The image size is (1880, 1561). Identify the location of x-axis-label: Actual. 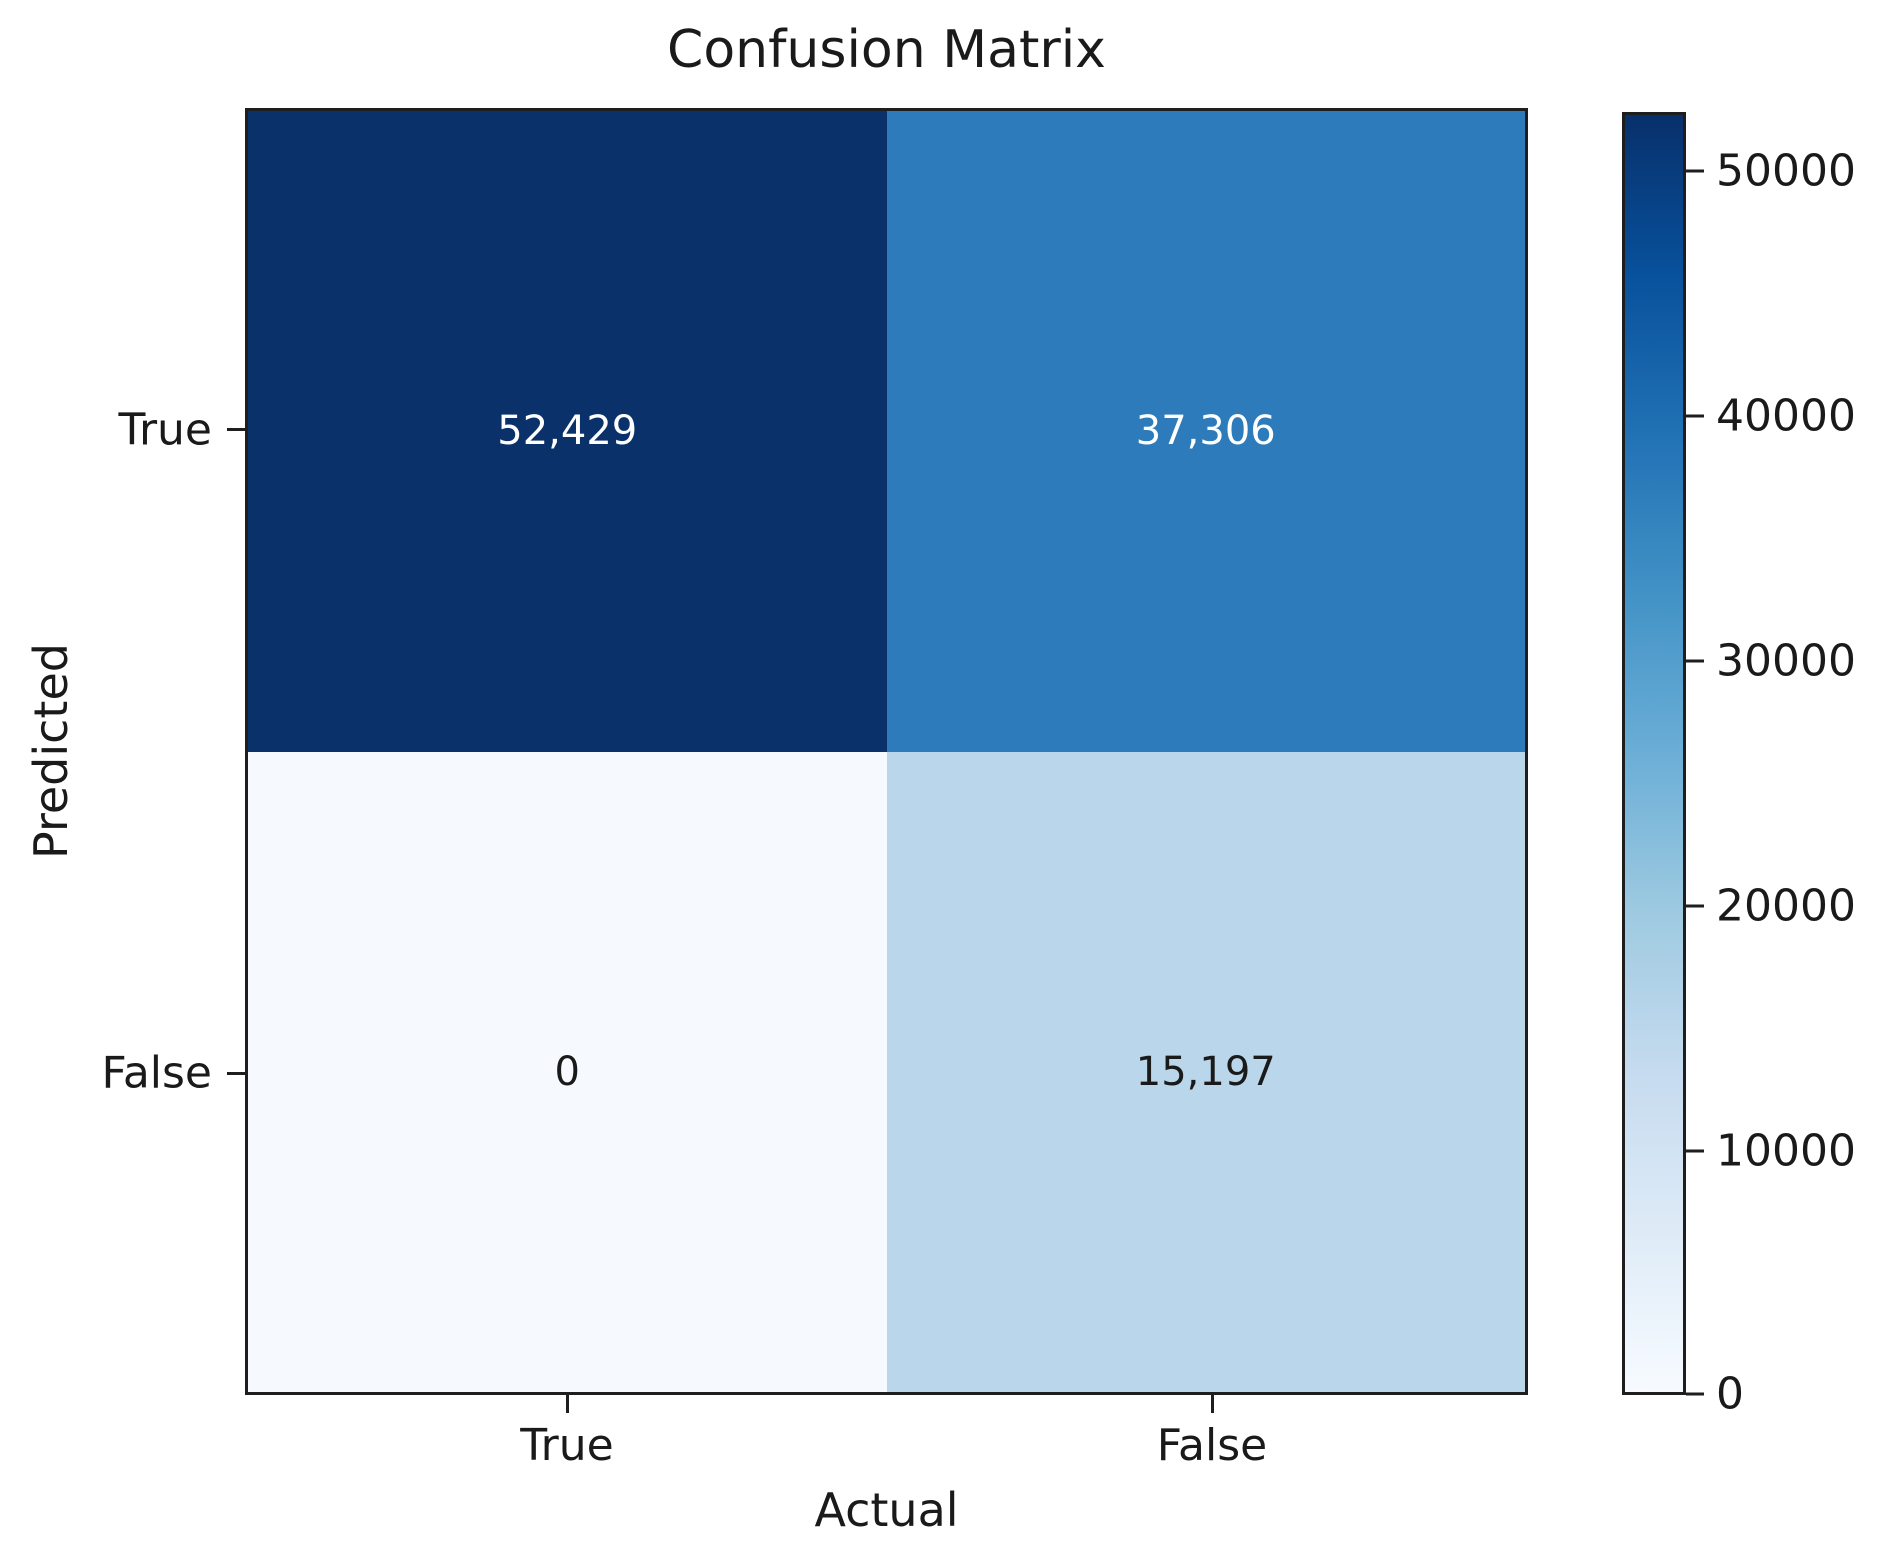
(886, 1510).